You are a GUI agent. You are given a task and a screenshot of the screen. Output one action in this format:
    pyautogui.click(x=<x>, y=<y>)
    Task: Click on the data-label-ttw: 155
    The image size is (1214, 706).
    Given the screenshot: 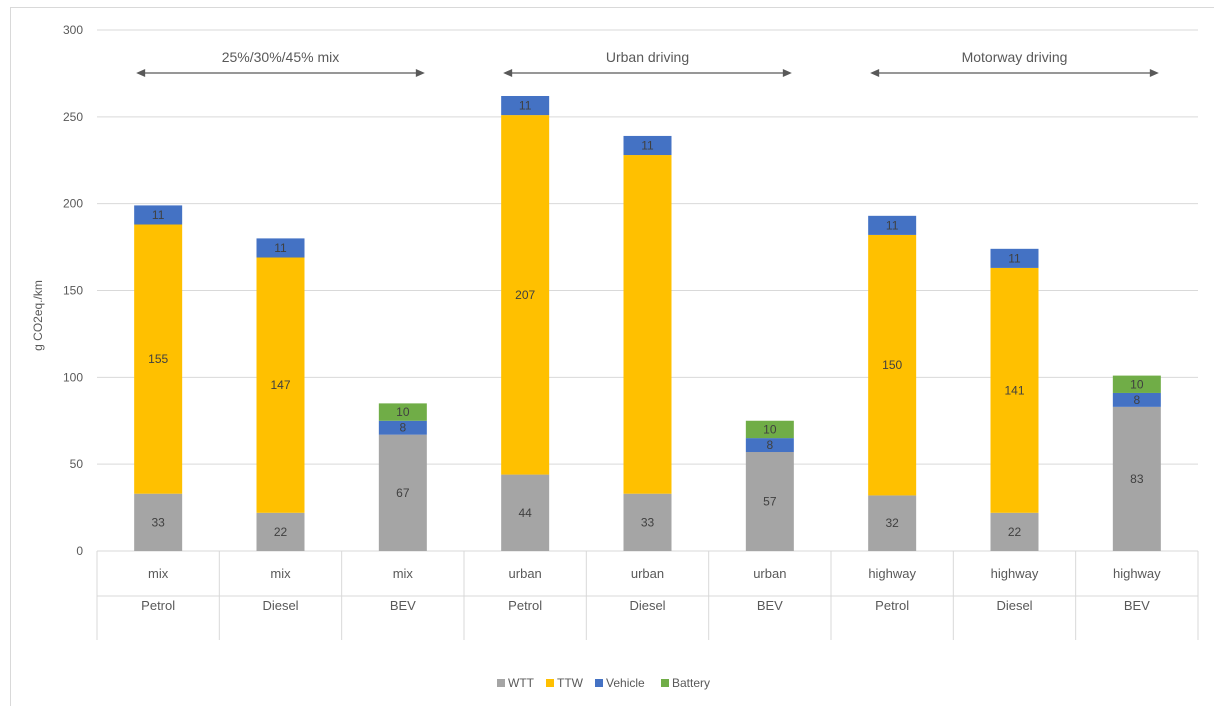 What is the action you would take?
    pyautogui.click(x=158, y=359)
    